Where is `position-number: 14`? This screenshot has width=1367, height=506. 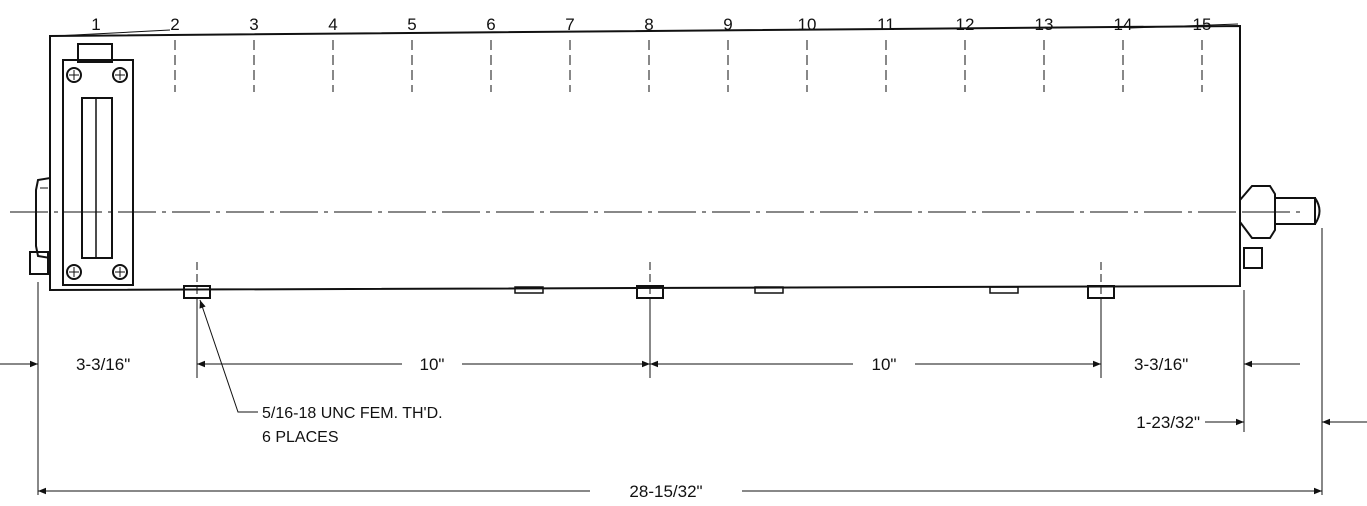 position-number: 14 is located at coordinates (1123, 24).